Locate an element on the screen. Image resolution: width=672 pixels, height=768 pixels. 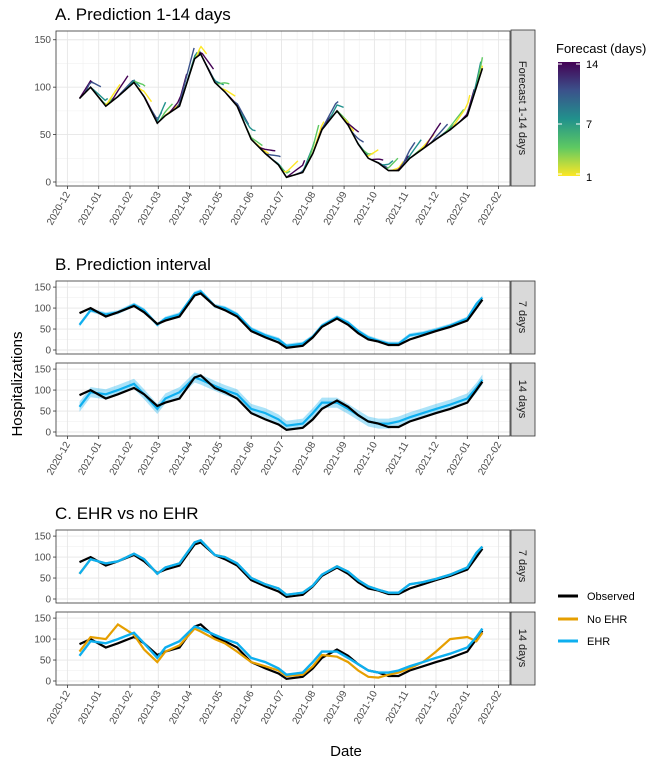
legend-label-observed: Observed is located at coordinates (611, 597).